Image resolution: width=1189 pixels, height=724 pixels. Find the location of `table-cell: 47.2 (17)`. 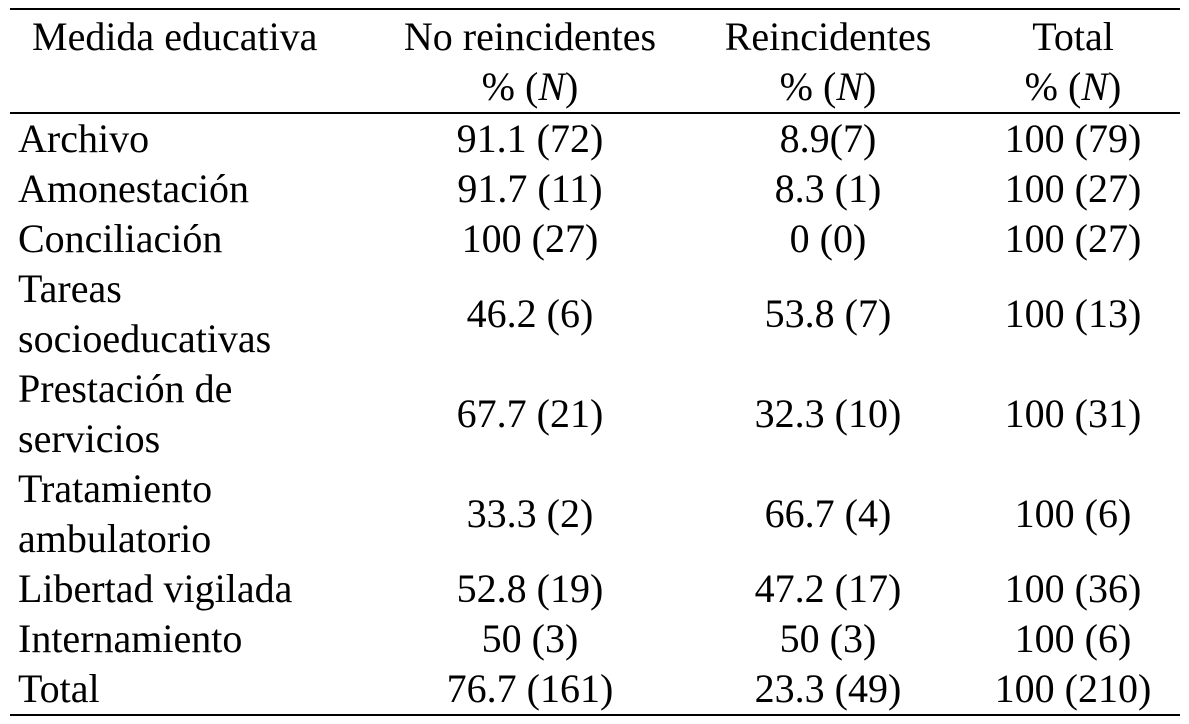

table-cell: 47.2 (17) is located at coordinates (828, 588).